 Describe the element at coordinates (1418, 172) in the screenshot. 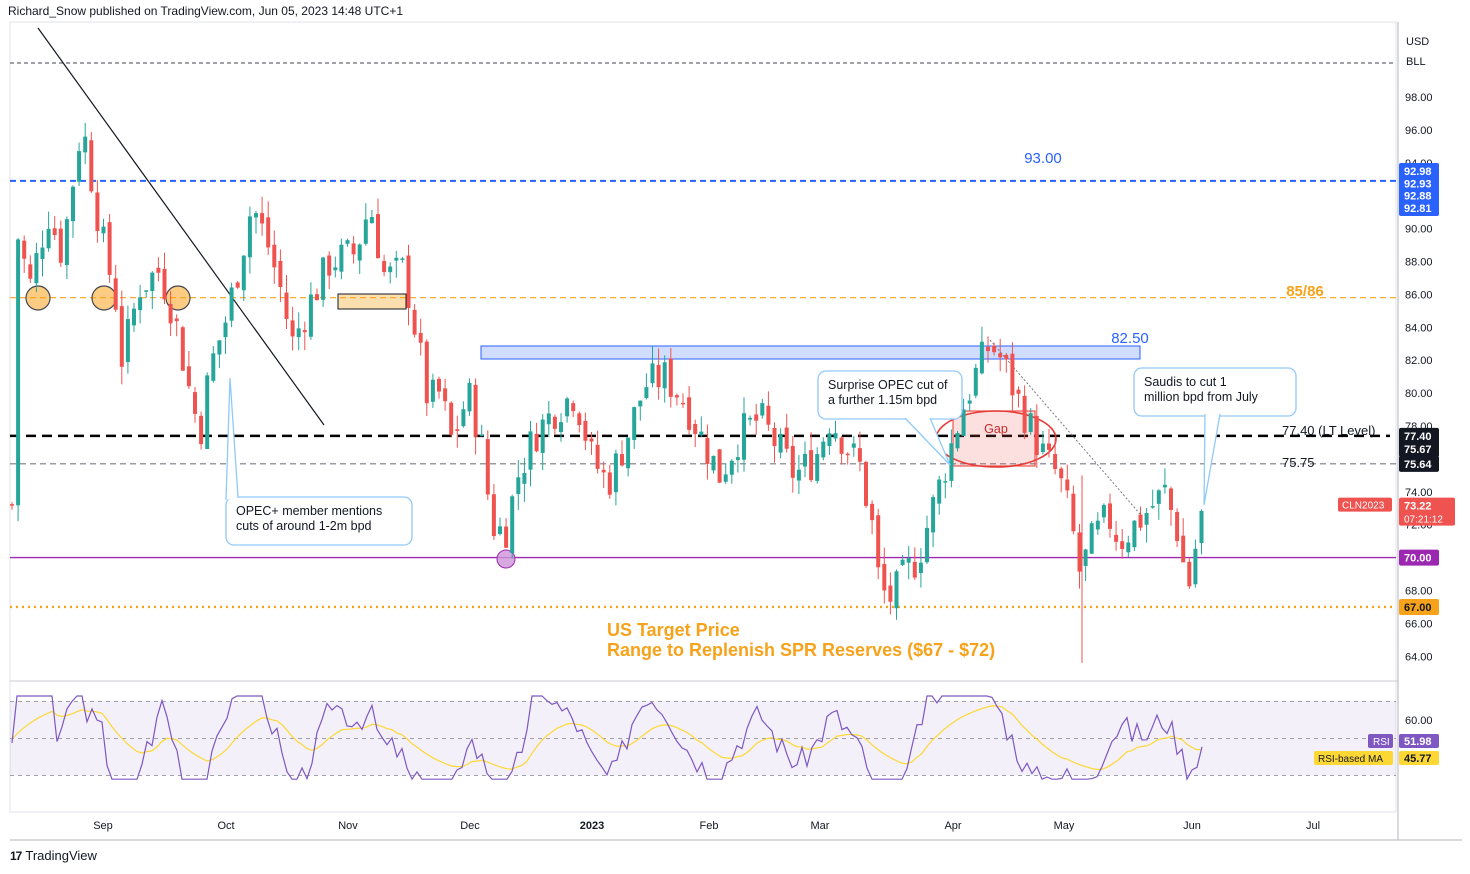

I see `badge-text: 92.98` at that location.